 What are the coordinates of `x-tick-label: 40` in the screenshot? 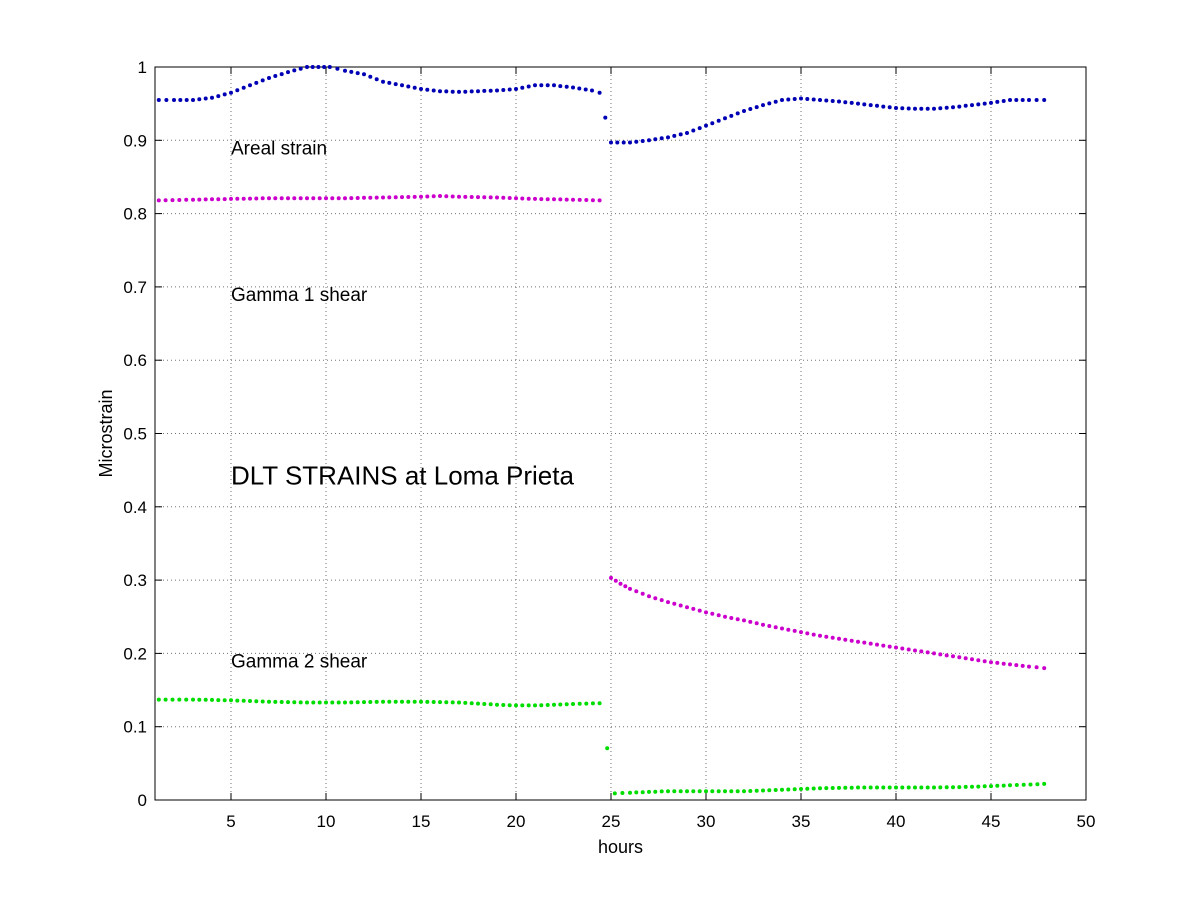 It's located at (896, 821).